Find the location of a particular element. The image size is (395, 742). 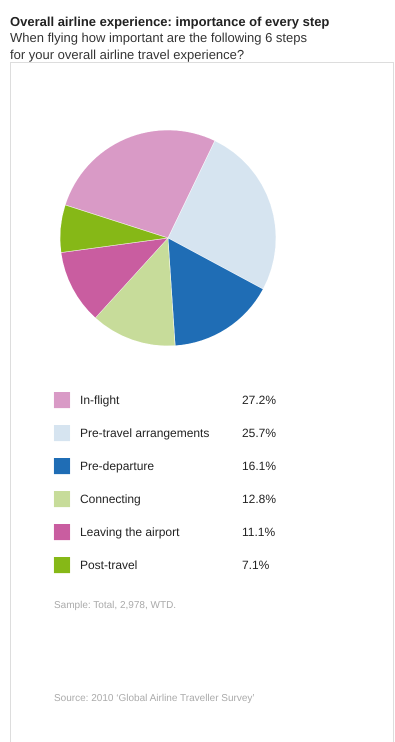

legend-label: In-flight is located at coordinates (100, 400).